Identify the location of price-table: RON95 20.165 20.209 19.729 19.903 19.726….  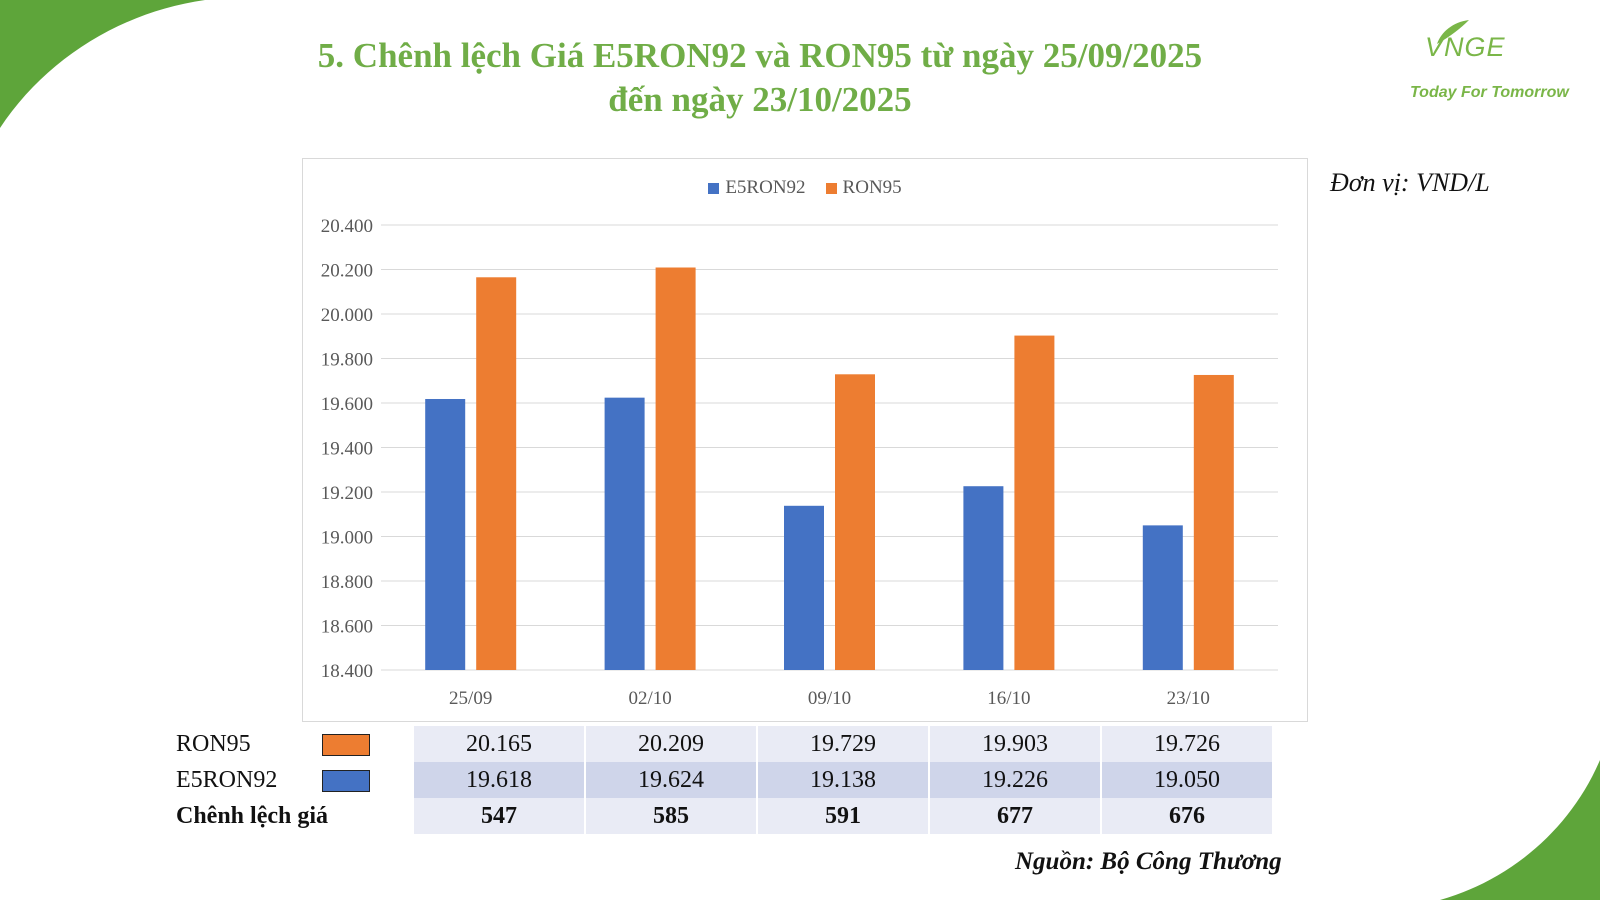
(723, 780).